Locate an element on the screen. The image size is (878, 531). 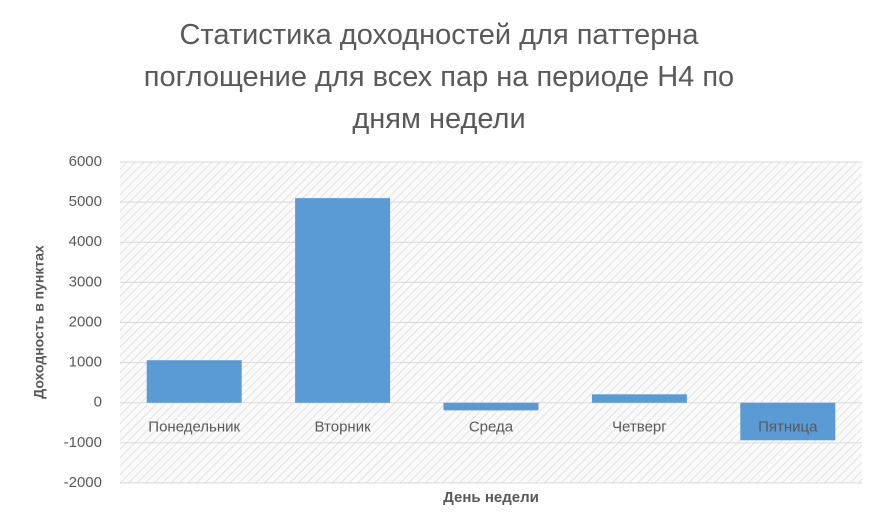
y-tick-label: 3000 is located at coordinates (85, 281).